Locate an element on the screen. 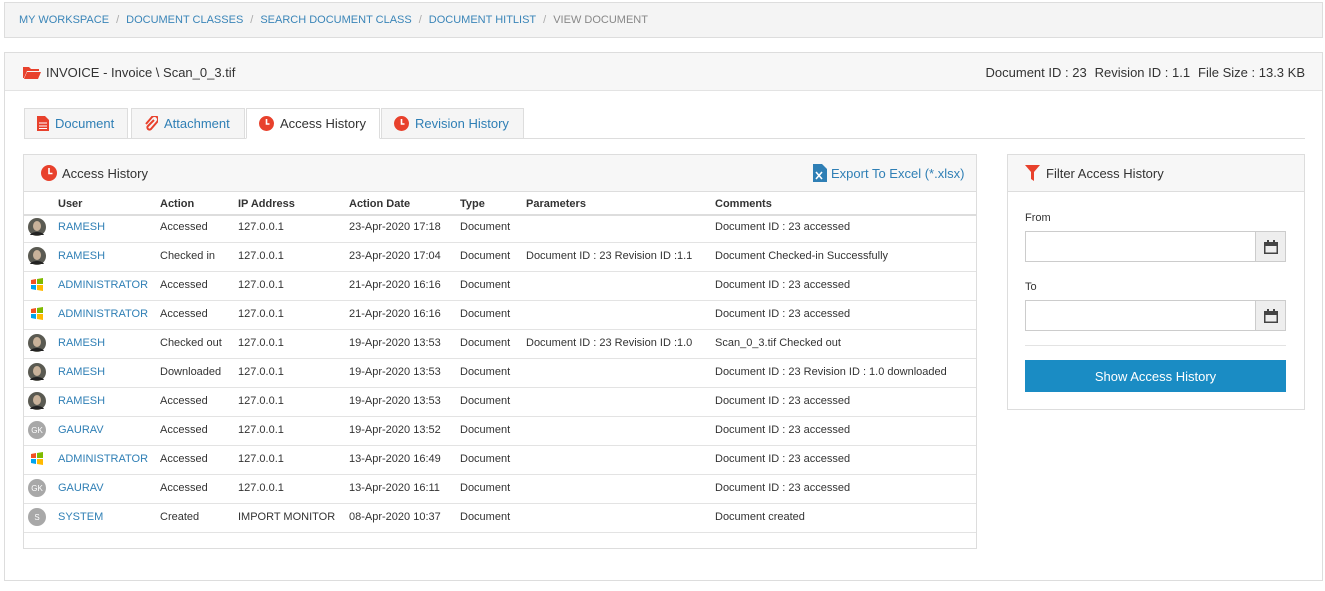  tab-label: Document is located at coordinates (85, 123).